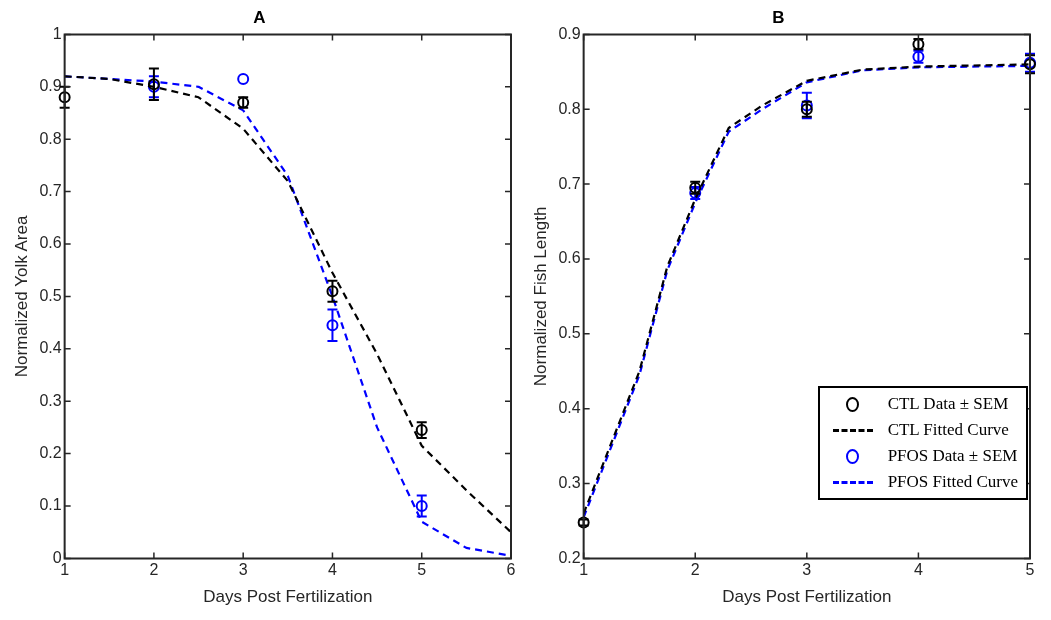 This screenshot has width=1051, height=620. What do you see at coordinates (778, 17) in the screenshot?
I see `chart-title: B` at bounding box center [778, 17].